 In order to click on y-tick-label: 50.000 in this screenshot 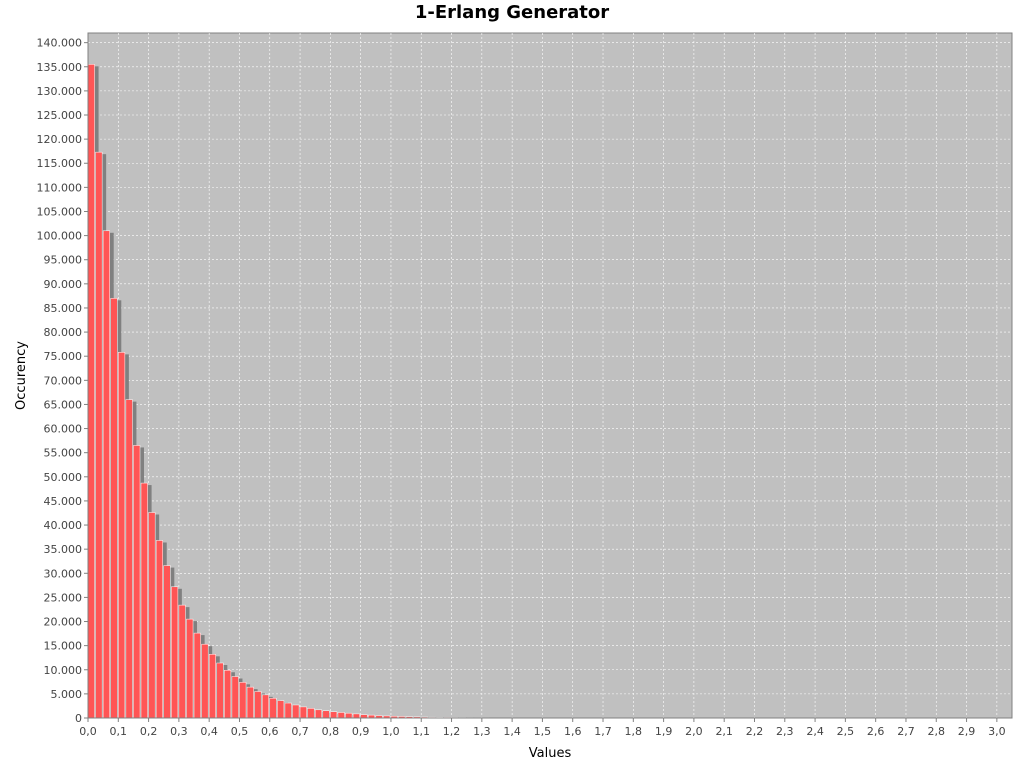, I will do `click(63, 477)`.